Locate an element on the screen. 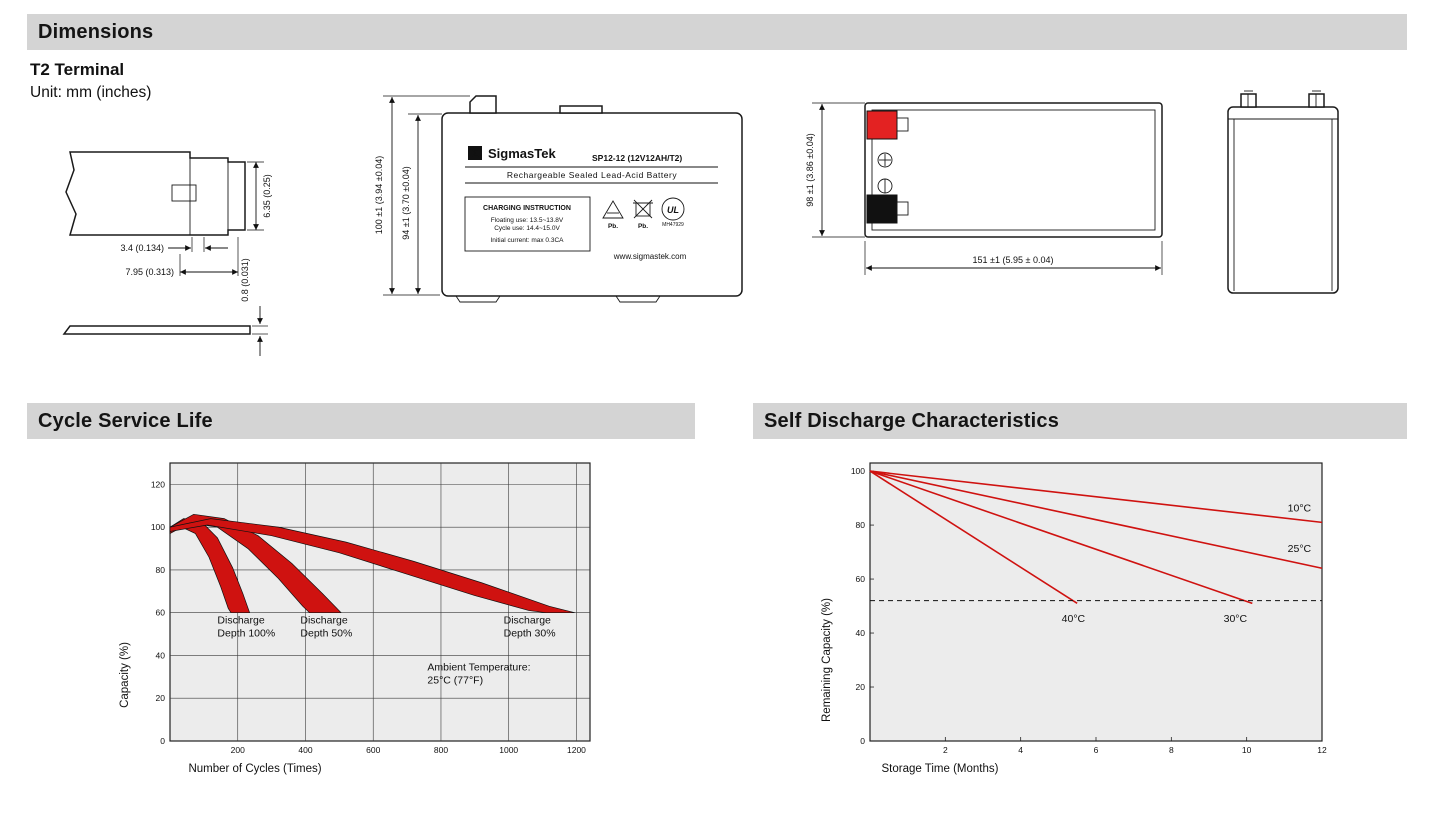 The width and height of the screenshot is (1434, 815). ul-letters: UL is located at coordinates (673, 210).